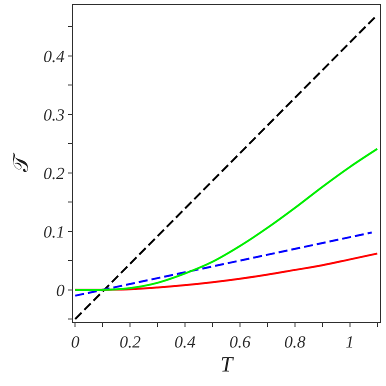 The width and height of the screenshot is (386, 386). I want to click on y-tick-label: 0.2, so click(54, 173).